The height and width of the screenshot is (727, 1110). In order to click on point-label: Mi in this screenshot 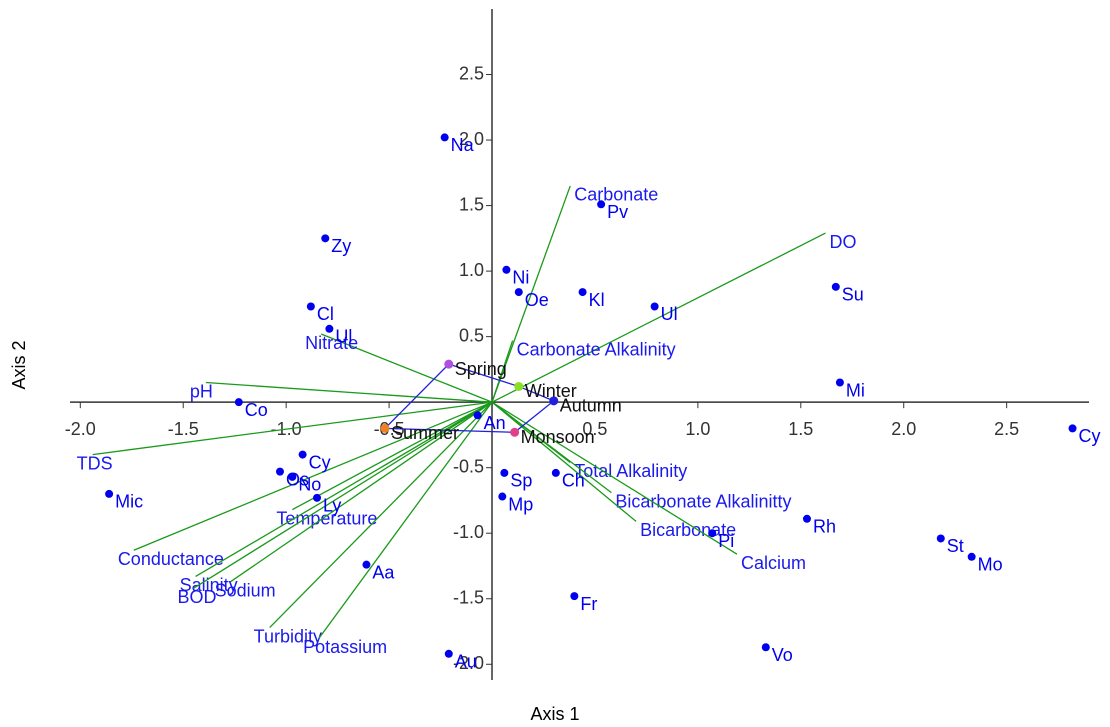, I will do `click(855, 390)`.